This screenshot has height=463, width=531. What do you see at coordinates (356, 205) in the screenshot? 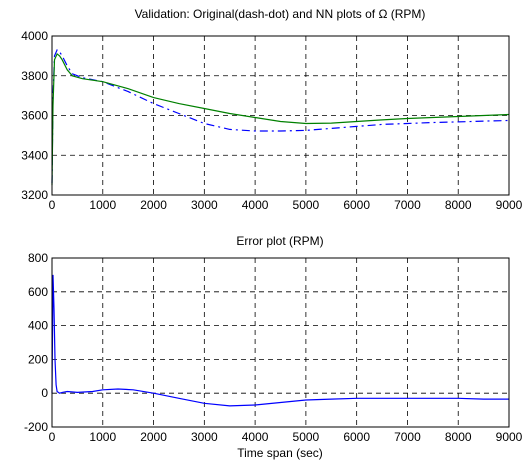
I see `validation-x-tick-label: 6000` at bounding box center [356, 205].